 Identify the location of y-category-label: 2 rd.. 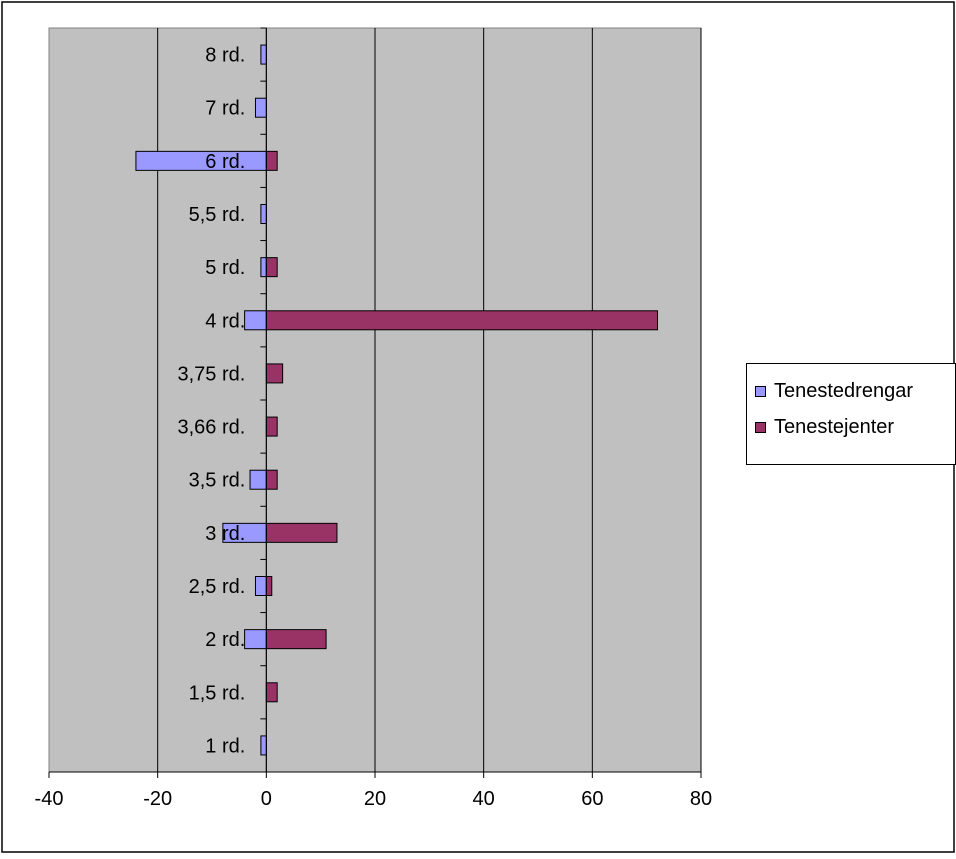
(225, 640).